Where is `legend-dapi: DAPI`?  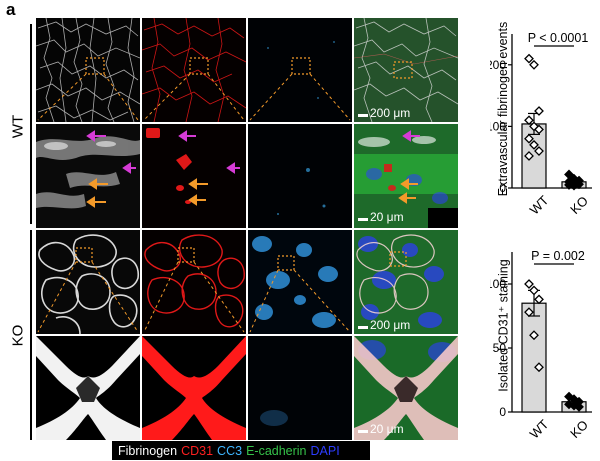
legend-dapi: DAPI is located at coordinates (325, 450).